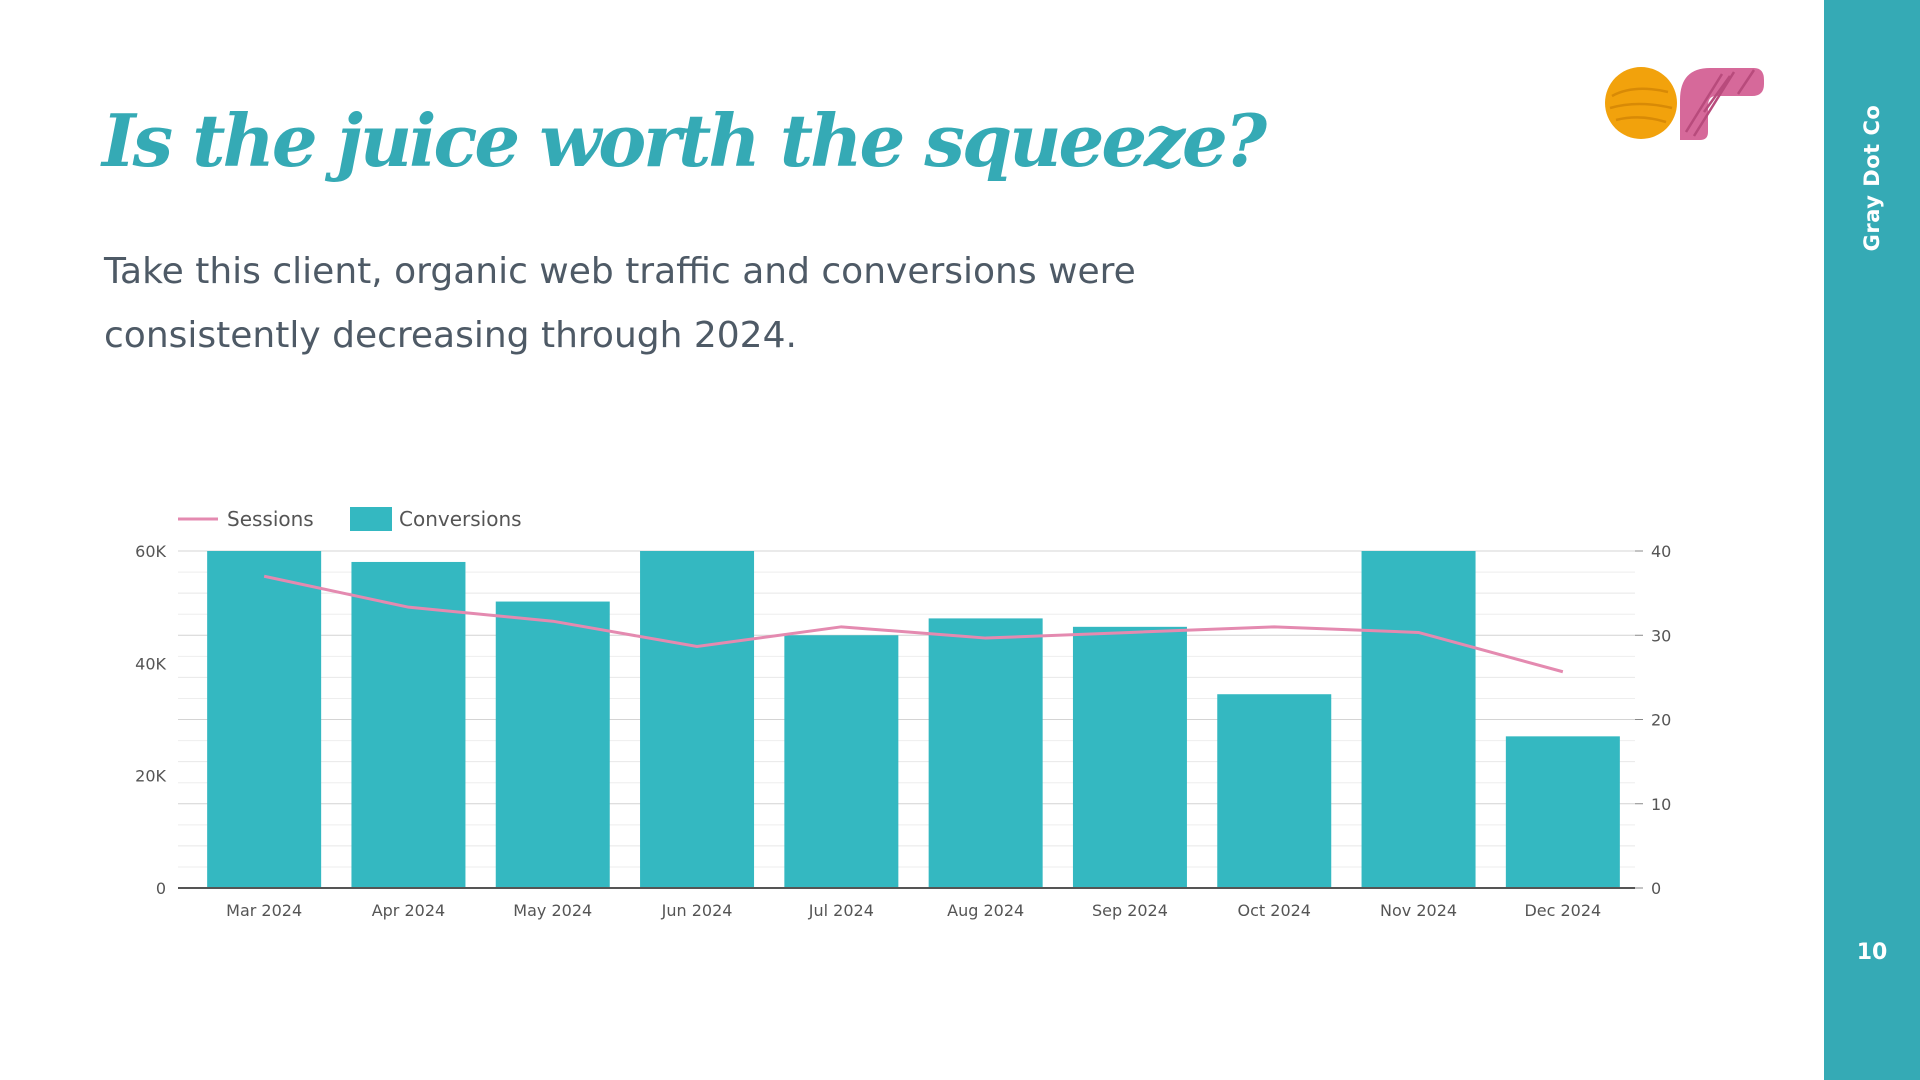 This screenshot has width=1920, height=1080. What do you see at coordinates (460, 519) in the screenshot?
I see `legend-conversions-label: Conversions` at bounding box center [460, 519].